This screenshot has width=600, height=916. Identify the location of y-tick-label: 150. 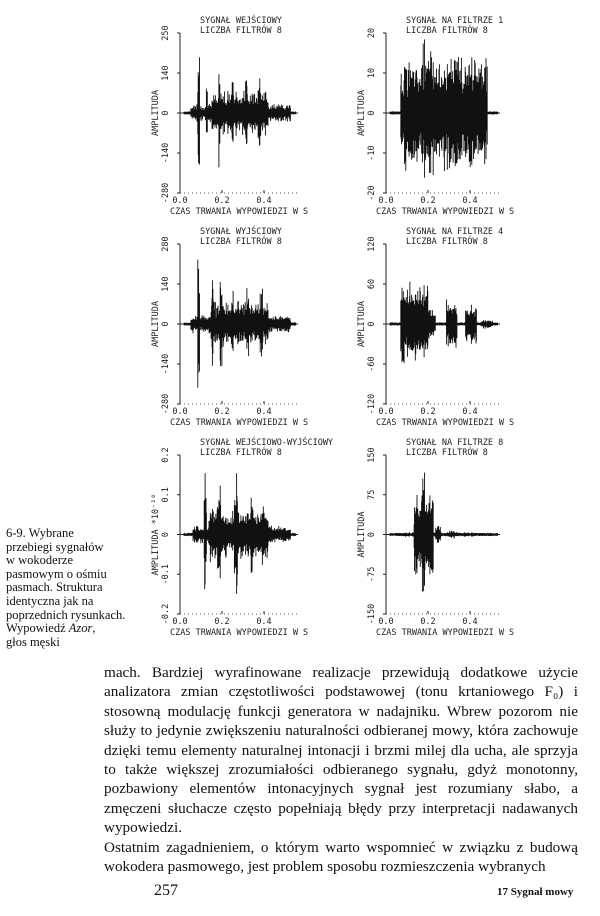
(372, 454).